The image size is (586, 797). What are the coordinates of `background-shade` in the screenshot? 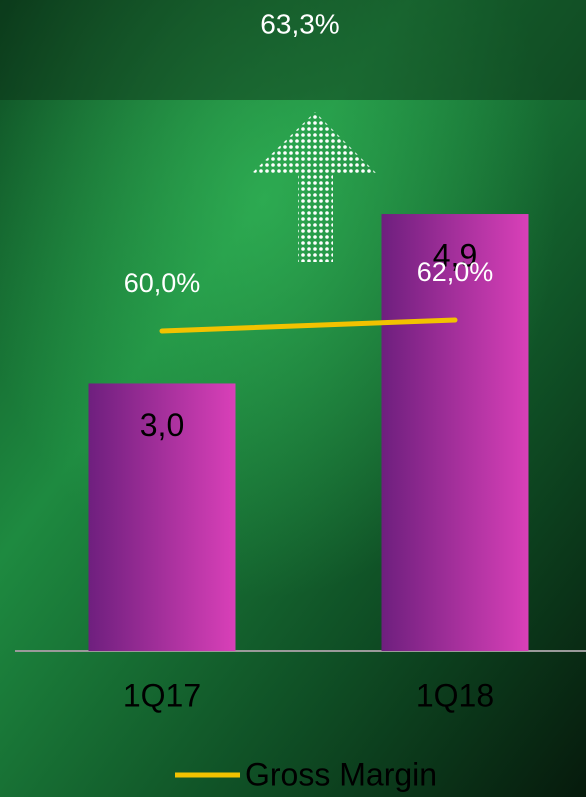 It's located at (293, 50).